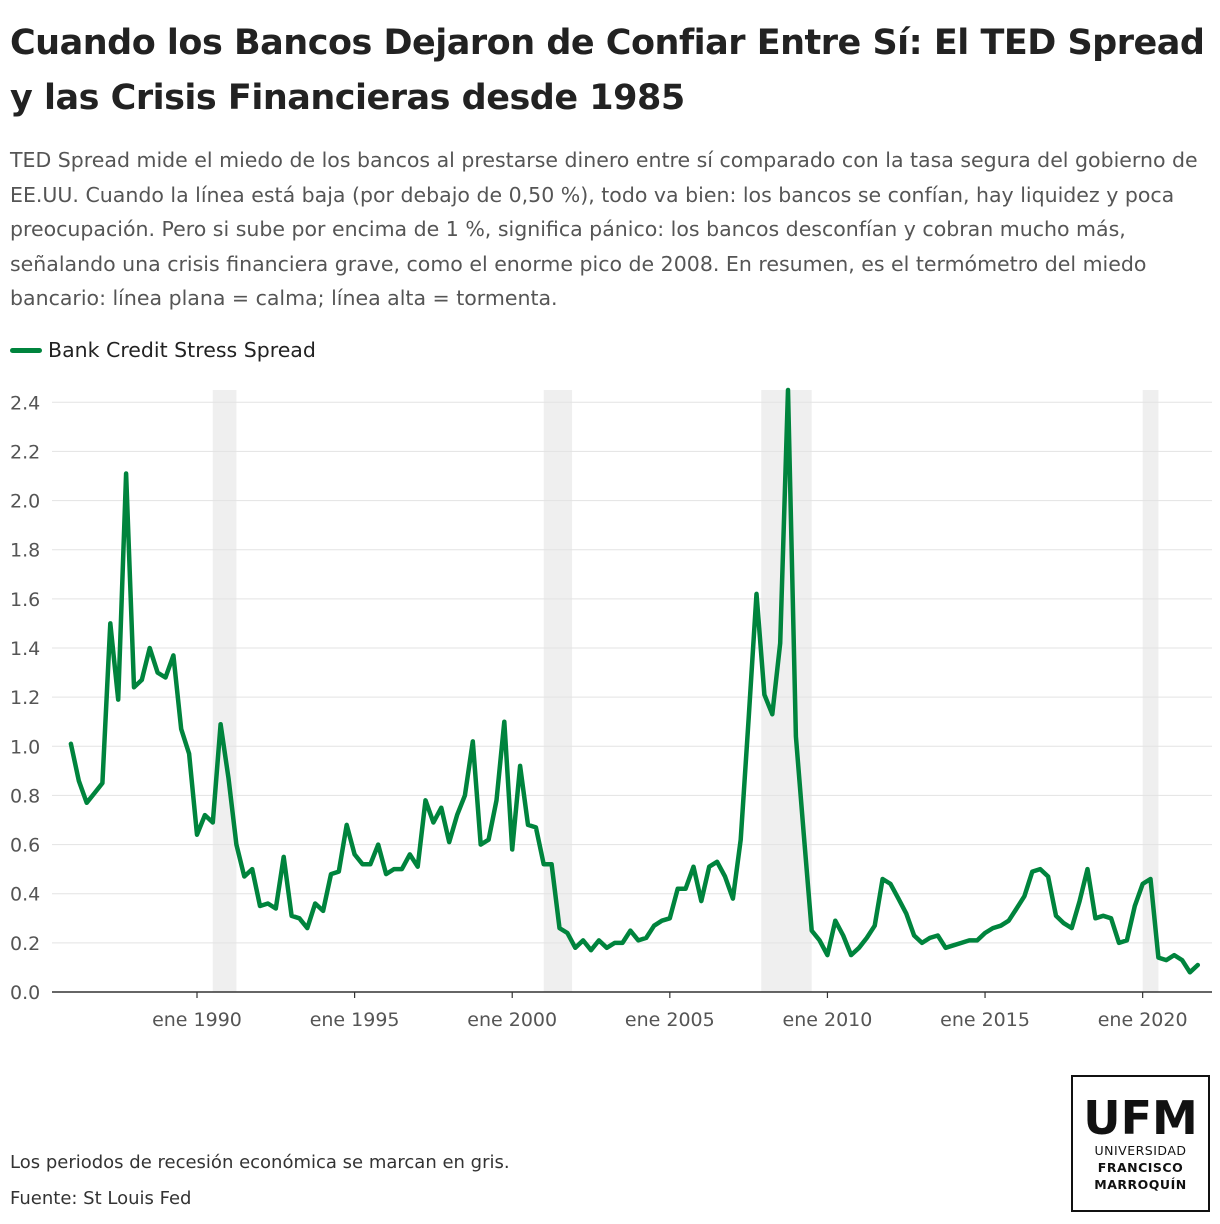 Image resolution: width=1220 pixels, height=1224 pixels. Describe the element at coordinates (25, 452) in the screenshot. I see `y-tick-label: 2.2` at that location.